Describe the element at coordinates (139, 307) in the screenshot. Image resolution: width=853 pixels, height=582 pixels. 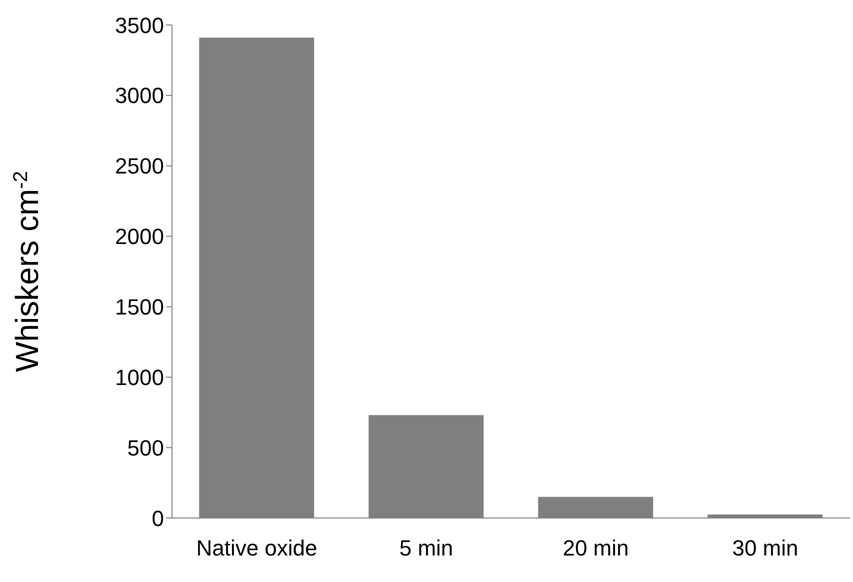
I see `y-tick-label: 1500` at that location.